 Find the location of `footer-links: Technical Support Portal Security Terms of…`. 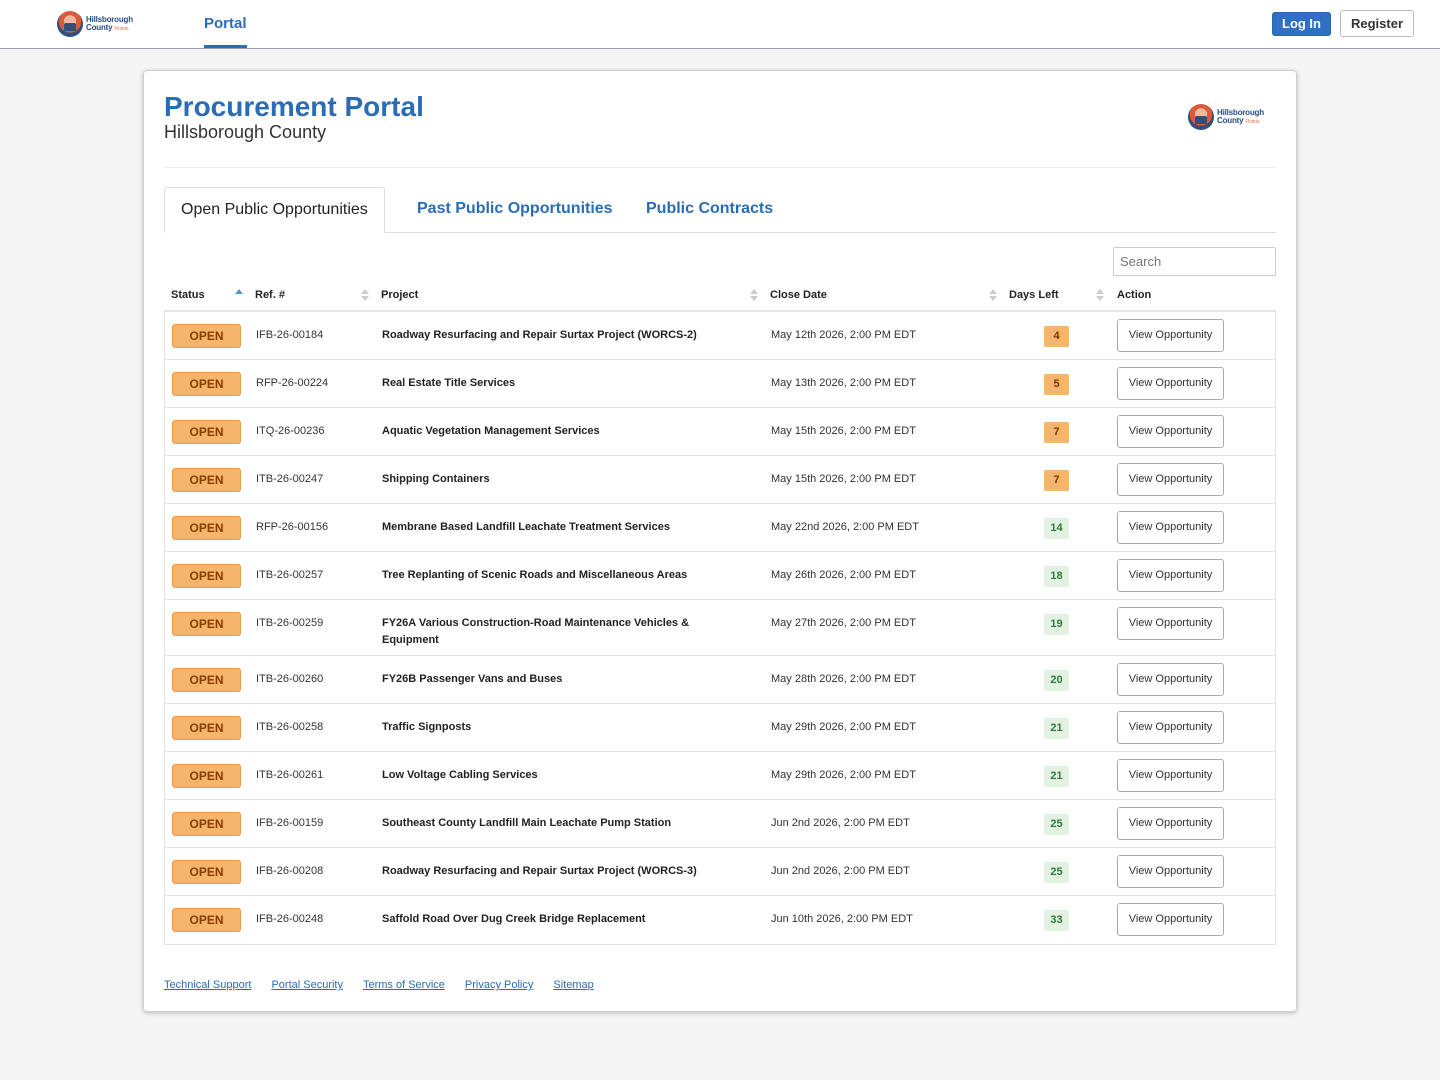

footer-links: Technical Support Portal Security Terms of… is located at coordinates (389, 985).